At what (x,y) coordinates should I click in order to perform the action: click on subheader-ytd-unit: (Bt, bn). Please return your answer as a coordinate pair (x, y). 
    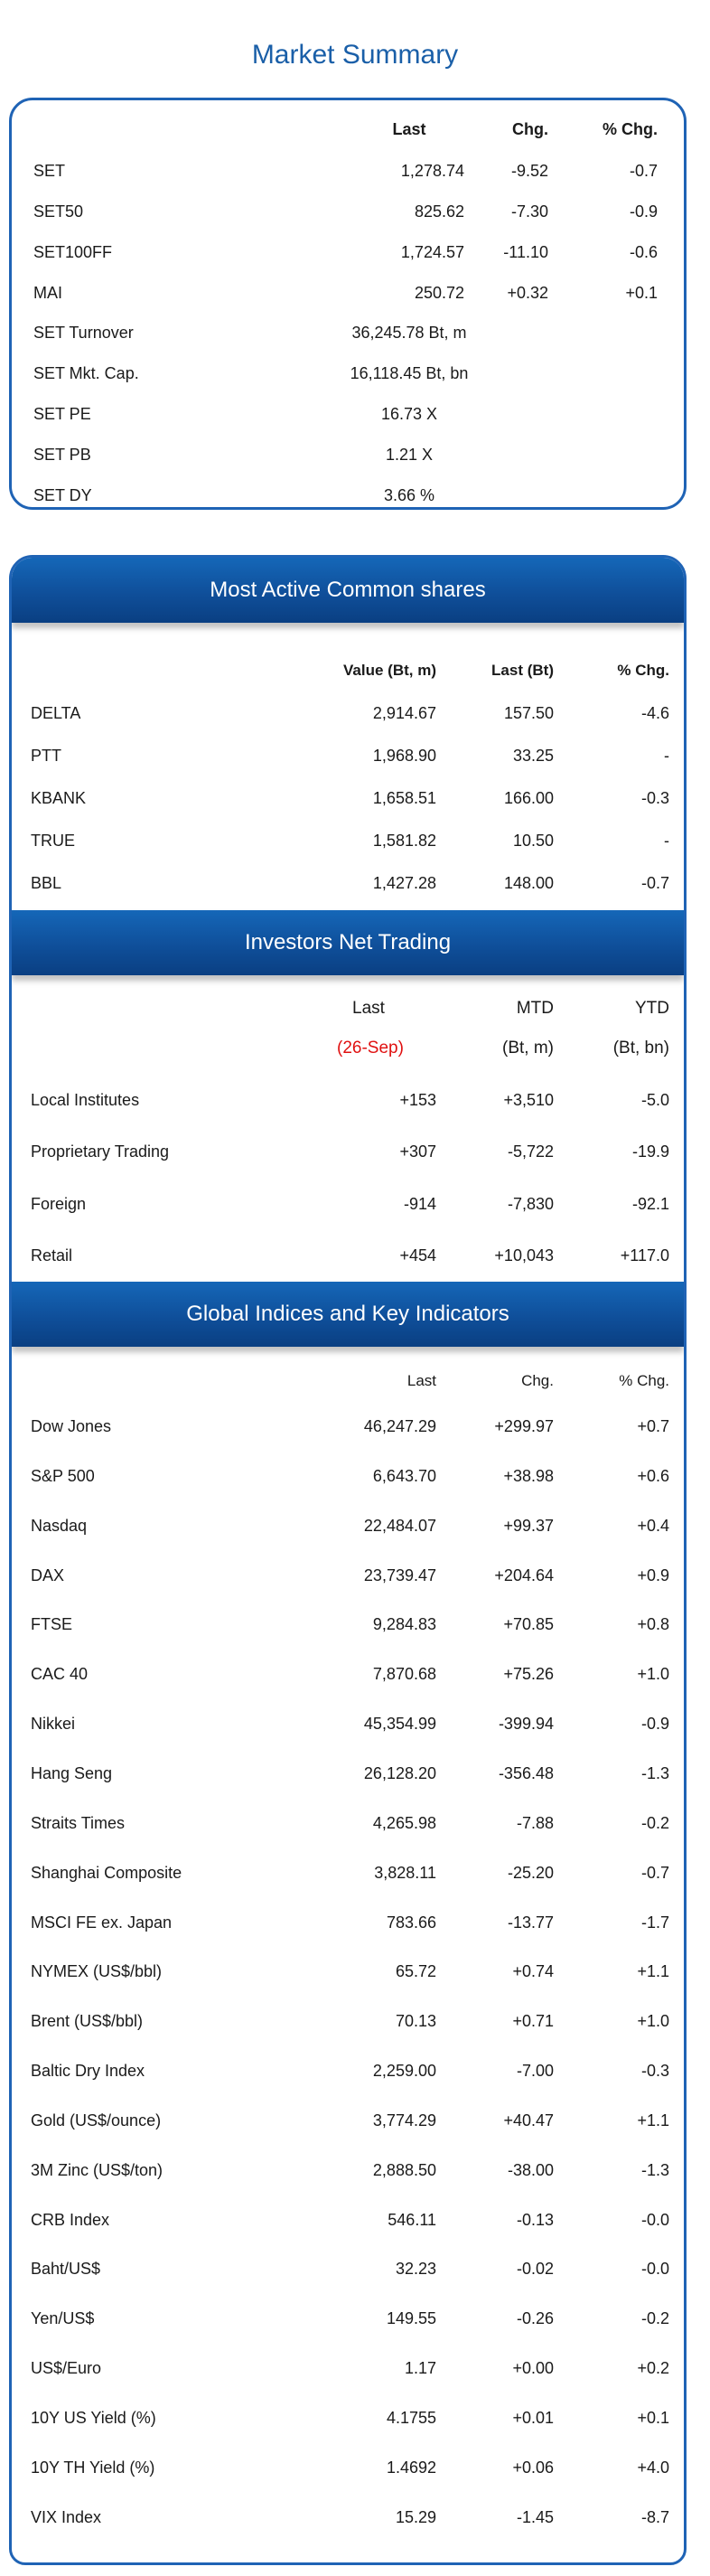
    Looking at the image, I should click on (641, 1048).